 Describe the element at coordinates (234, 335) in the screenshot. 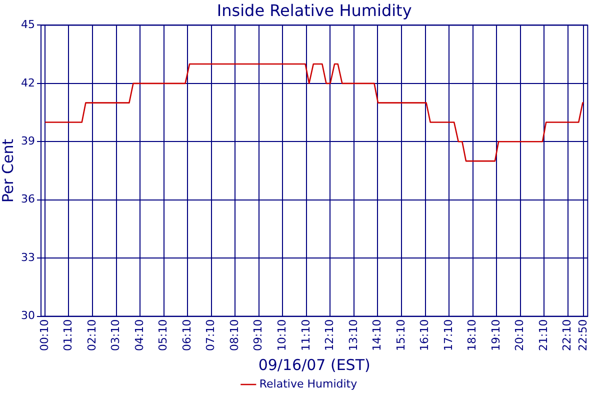

I see `x-tick-label: 08:10` at that location.